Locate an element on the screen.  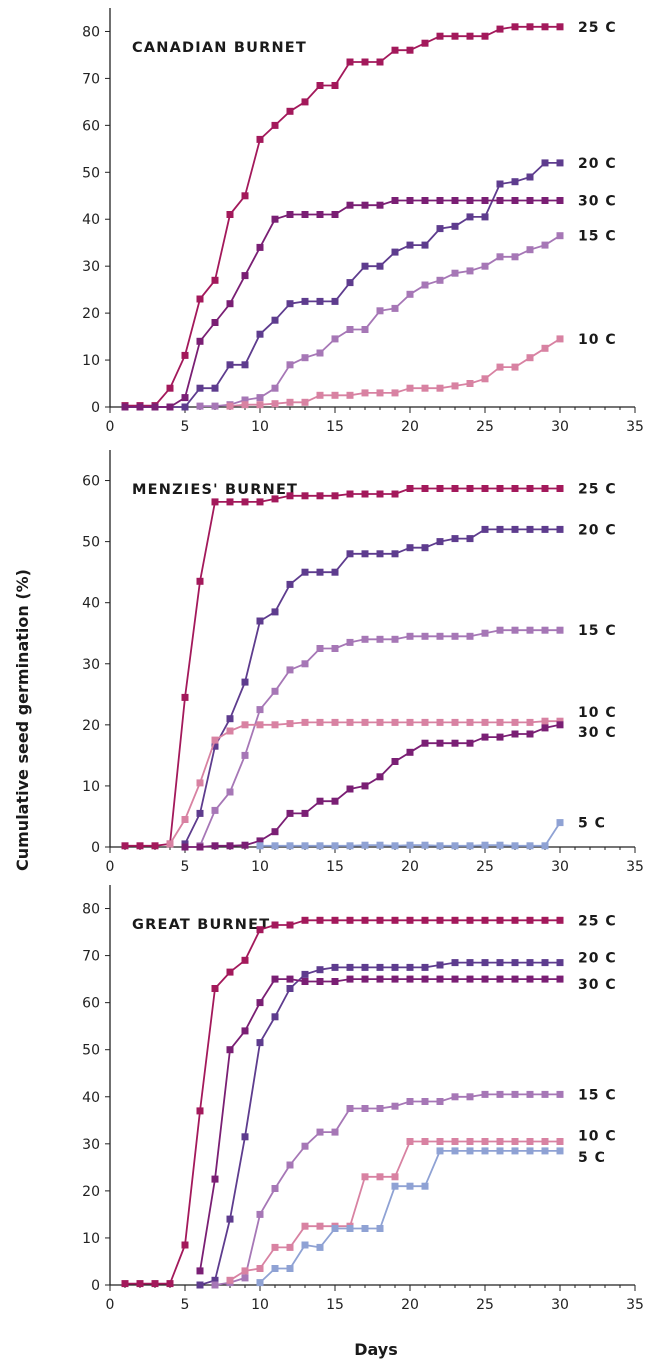
canadian-burnet-y-tick-label: 80 is located at coordinates (91, 32).